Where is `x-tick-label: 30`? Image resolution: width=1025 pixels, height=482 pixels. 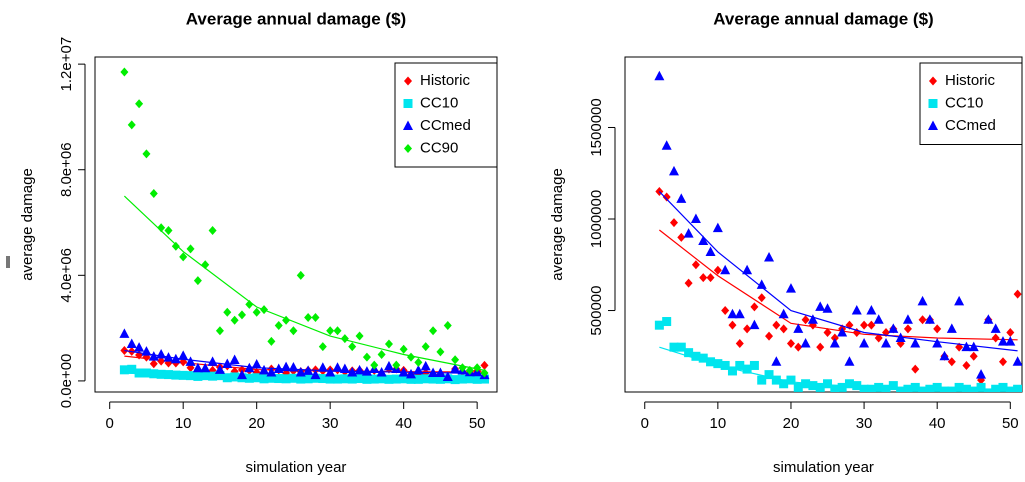
x-tick-label: 30 is located at coordinates (330, 423).